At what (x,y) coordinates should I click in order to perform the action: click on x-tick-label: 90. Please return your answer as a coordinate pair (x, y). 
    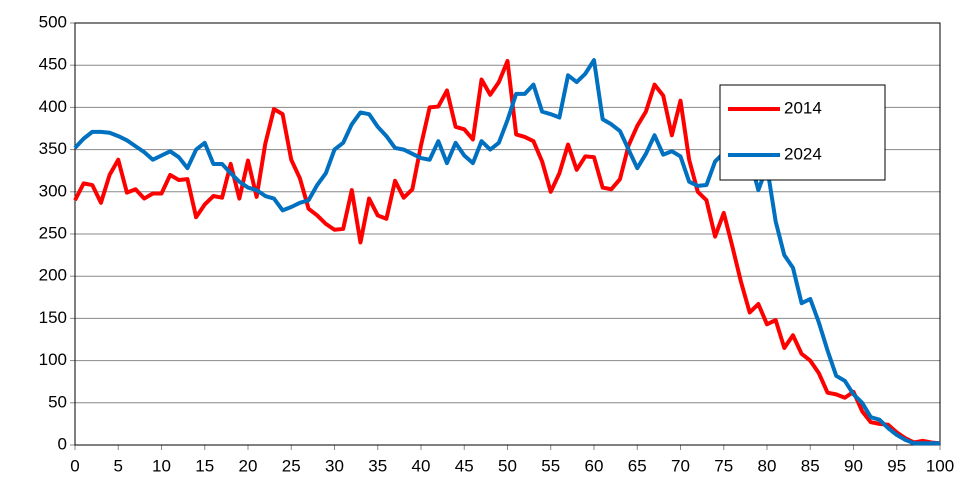
    Looking at the image, I should click on (853, 465).